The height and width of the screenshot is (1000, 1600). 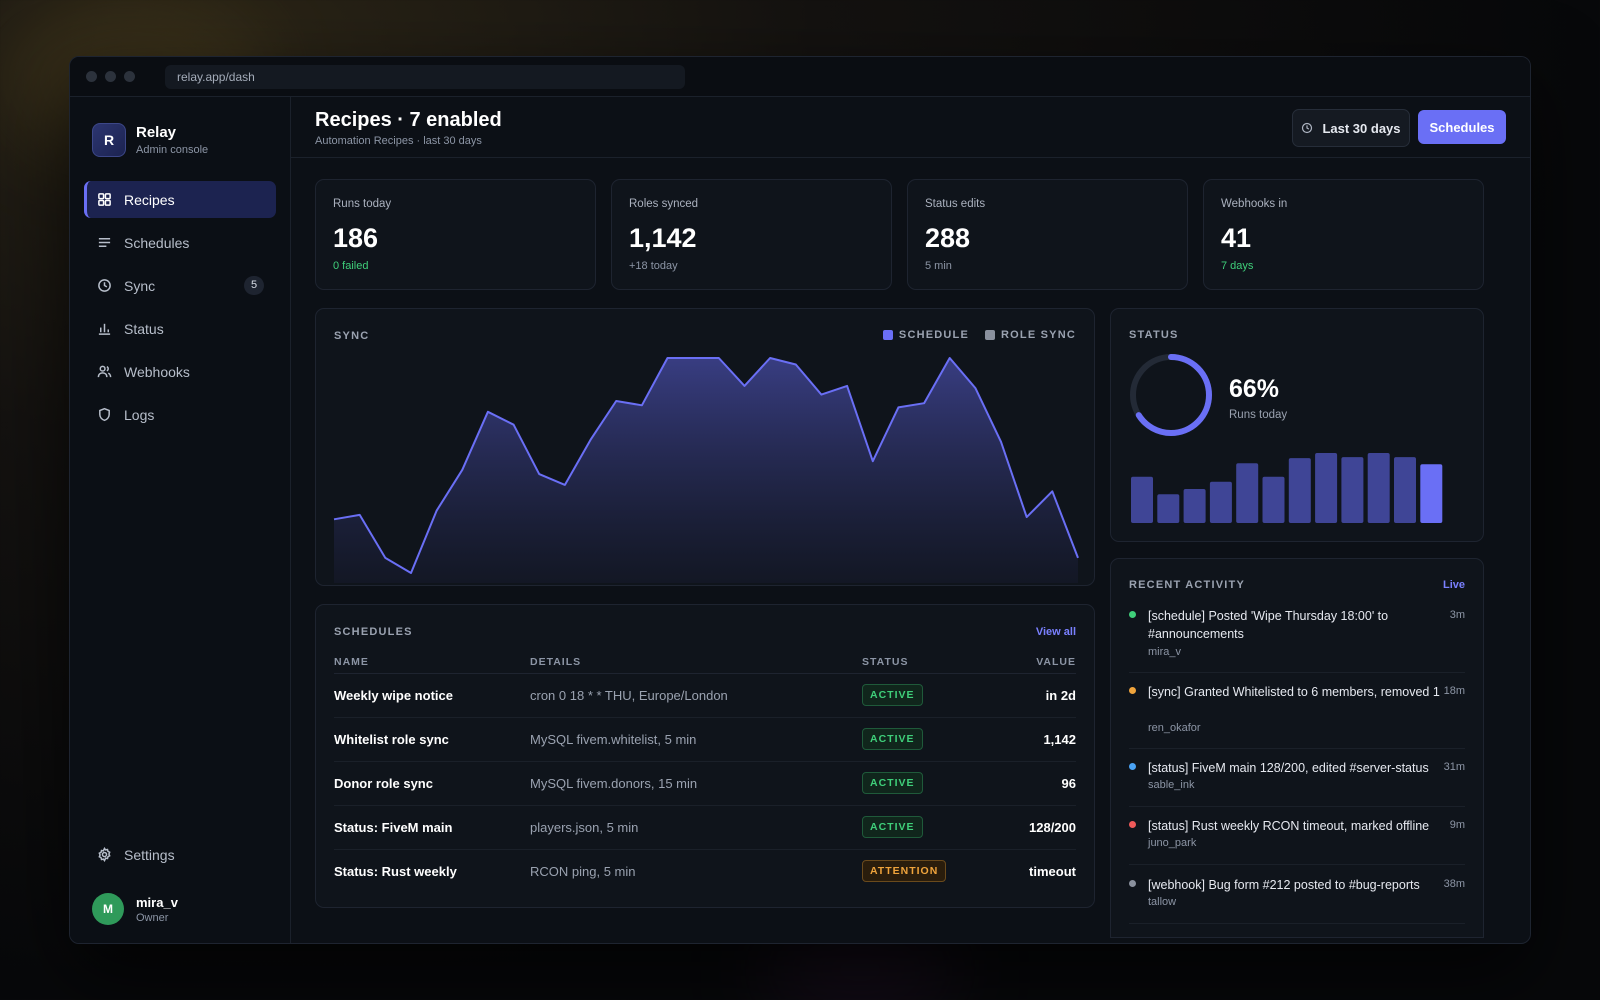 What do you see at coordinates (110, 76) in the screenshot?
I see `window-minimize-dot` at bounding box center [110, 76].